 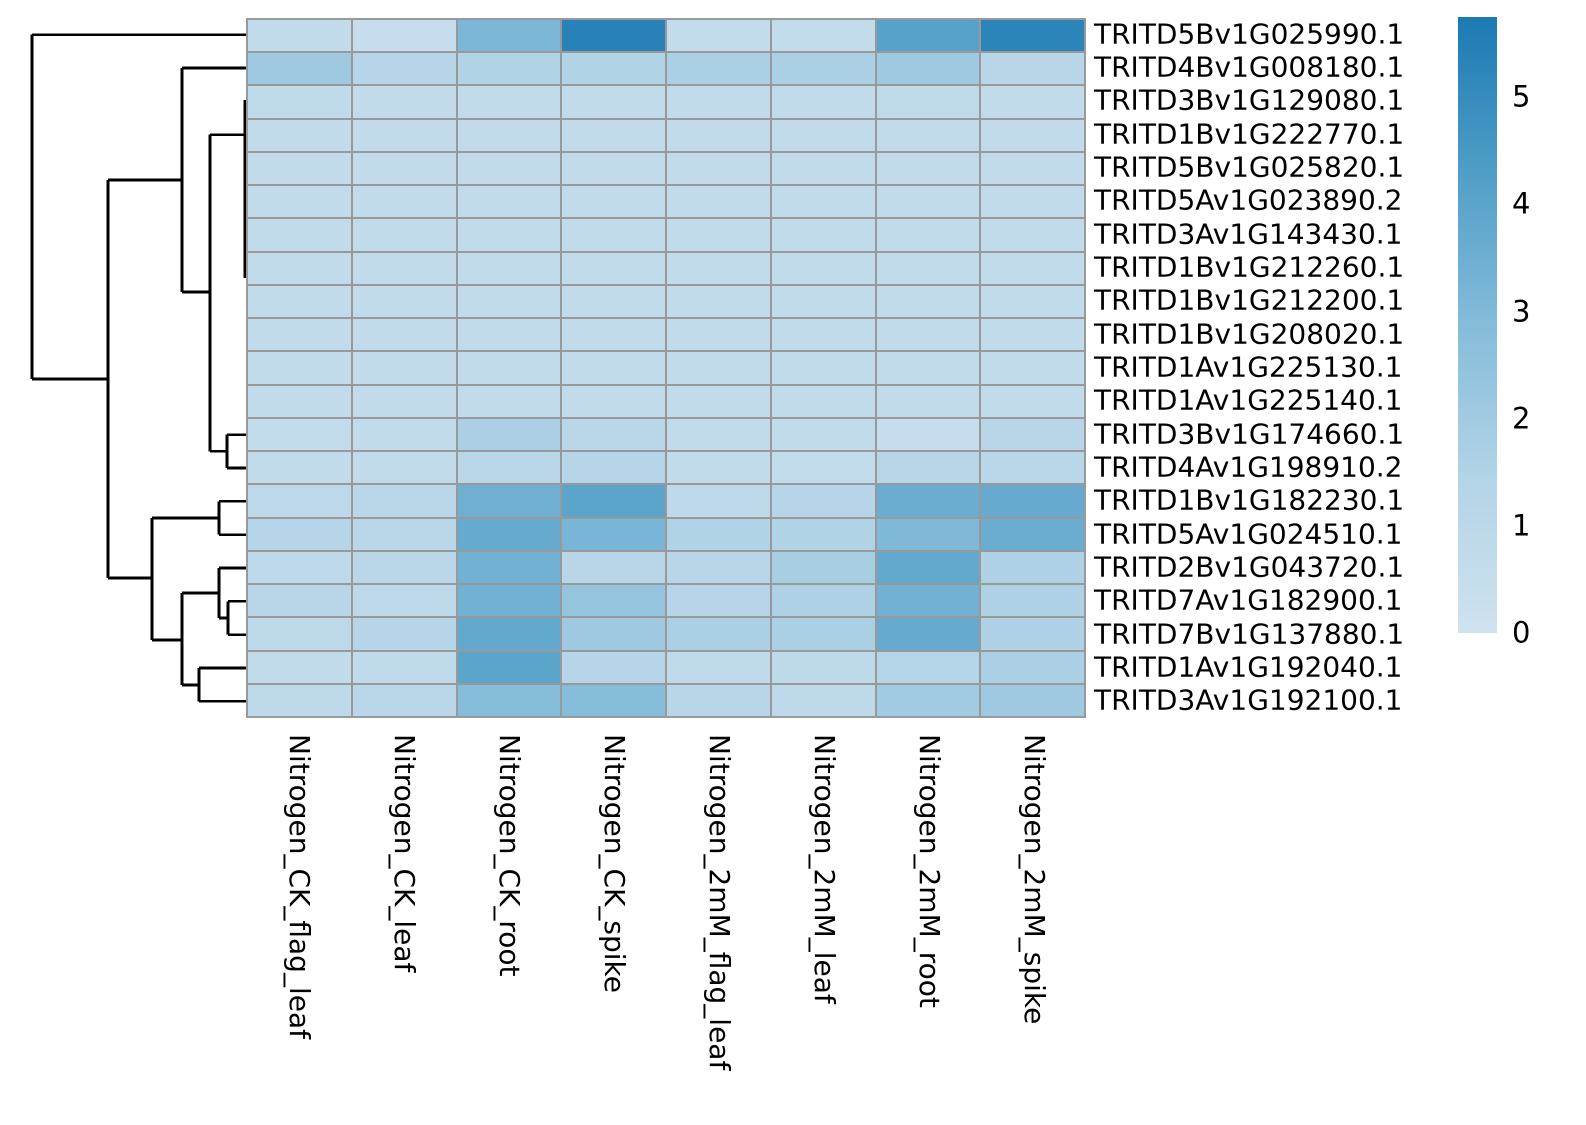 What do you see at coordinates (1521, 311) in the screenshot?
I see `legend-tick-label: 3` at bounding box center [1521, 311].